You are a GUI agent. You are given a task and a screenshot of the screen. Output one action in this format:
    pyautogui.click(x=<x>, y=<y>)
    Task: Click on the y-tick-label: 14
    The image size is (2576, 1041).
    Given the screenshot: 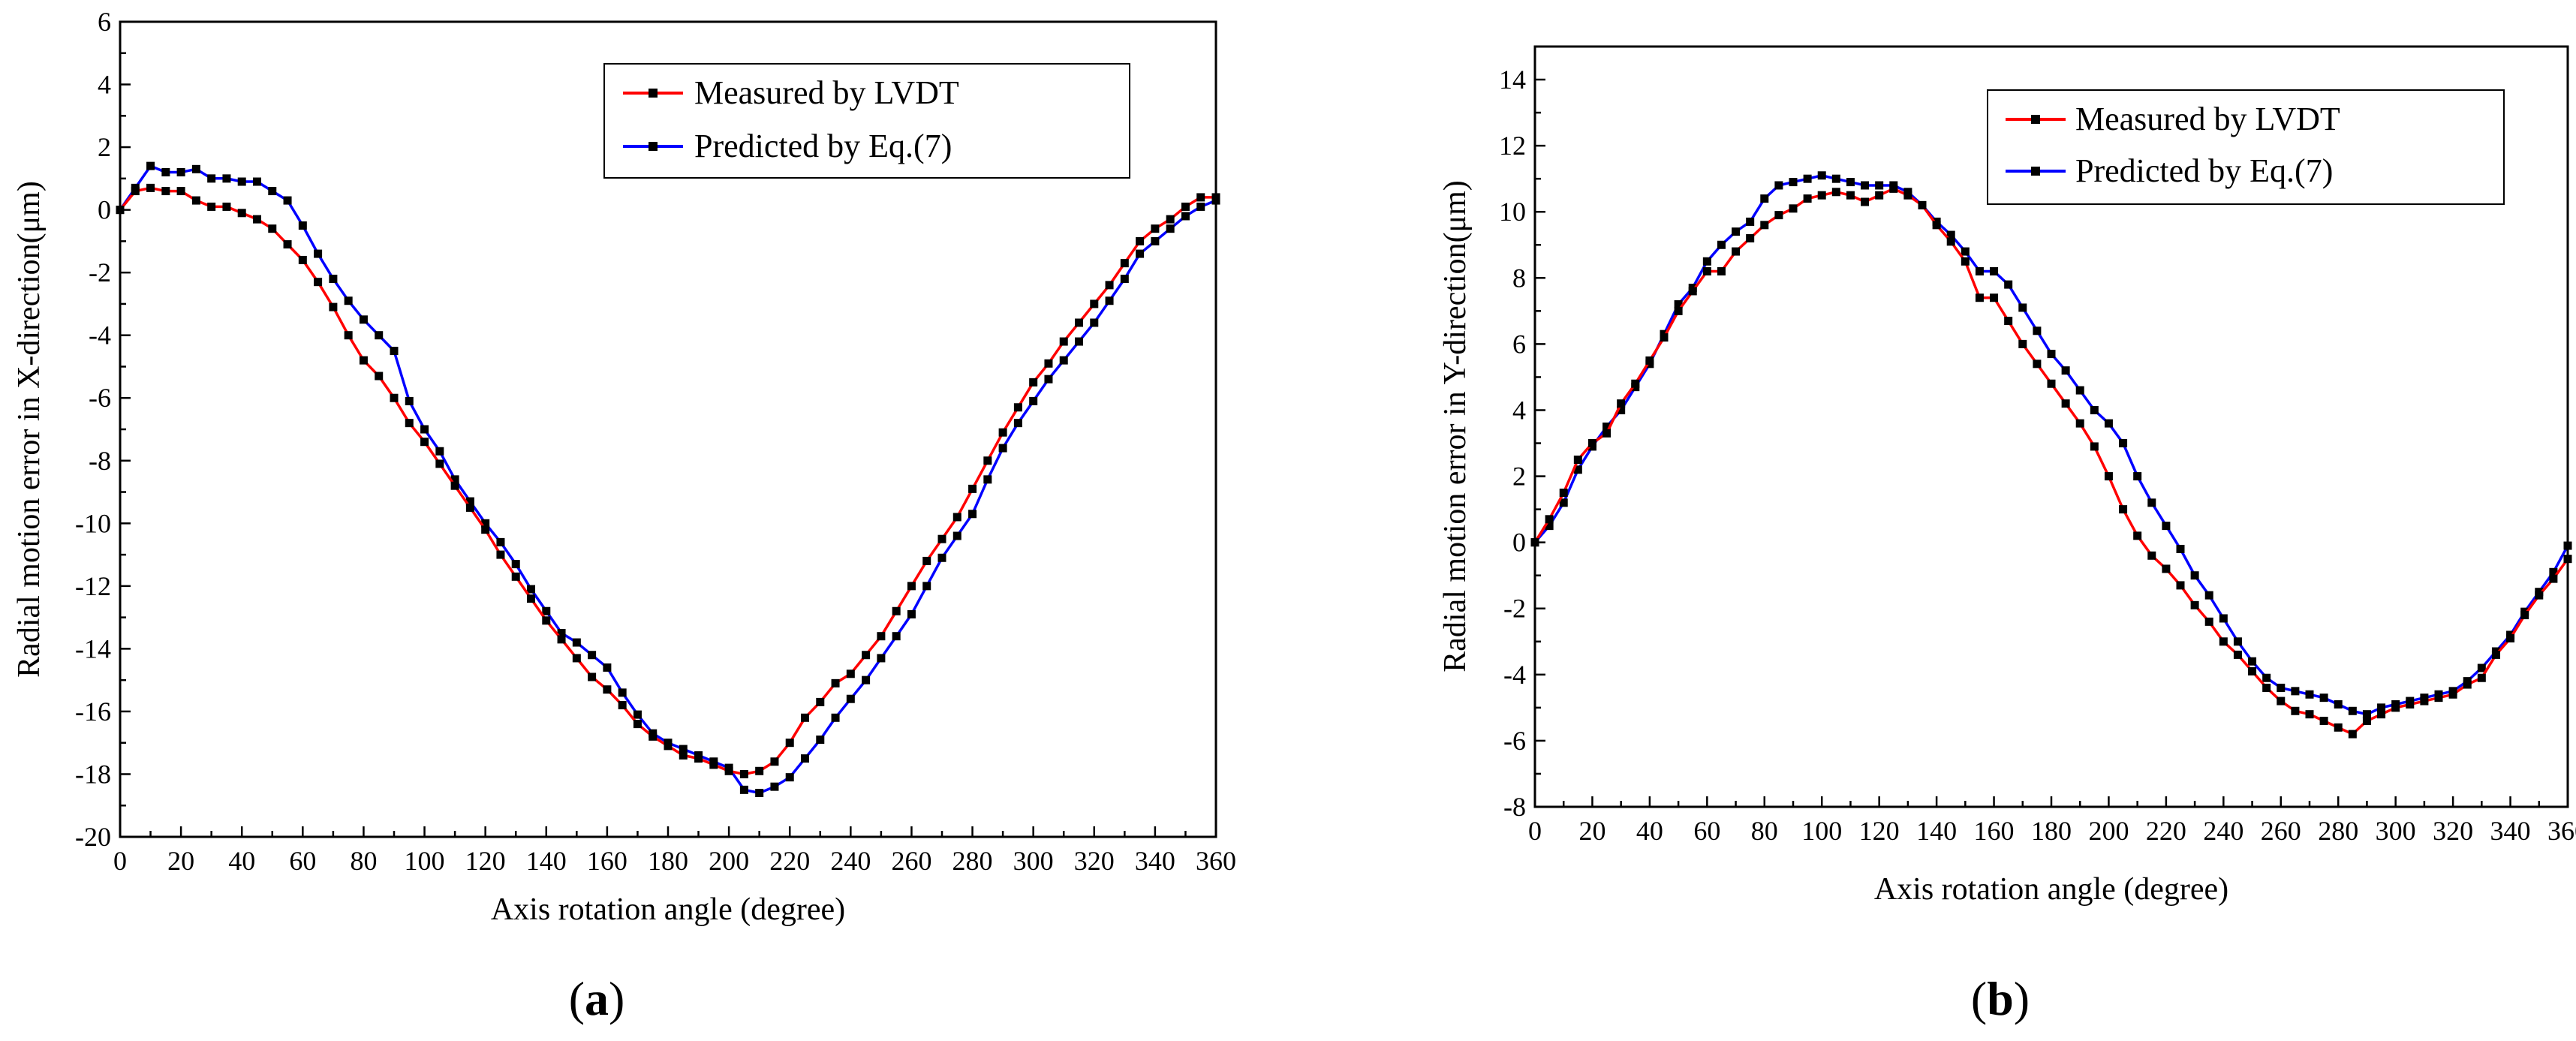 What is the action you would take?
    pyautogui.click(x=1512, y=80)
    